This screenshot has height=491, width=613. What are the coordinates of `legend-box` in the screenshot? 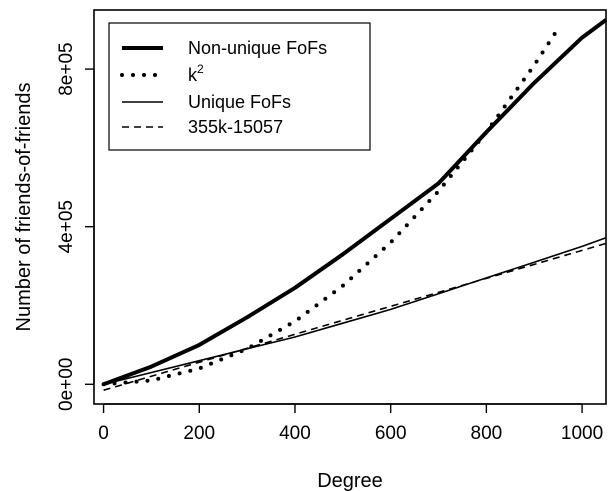 It's located at (239, 86).